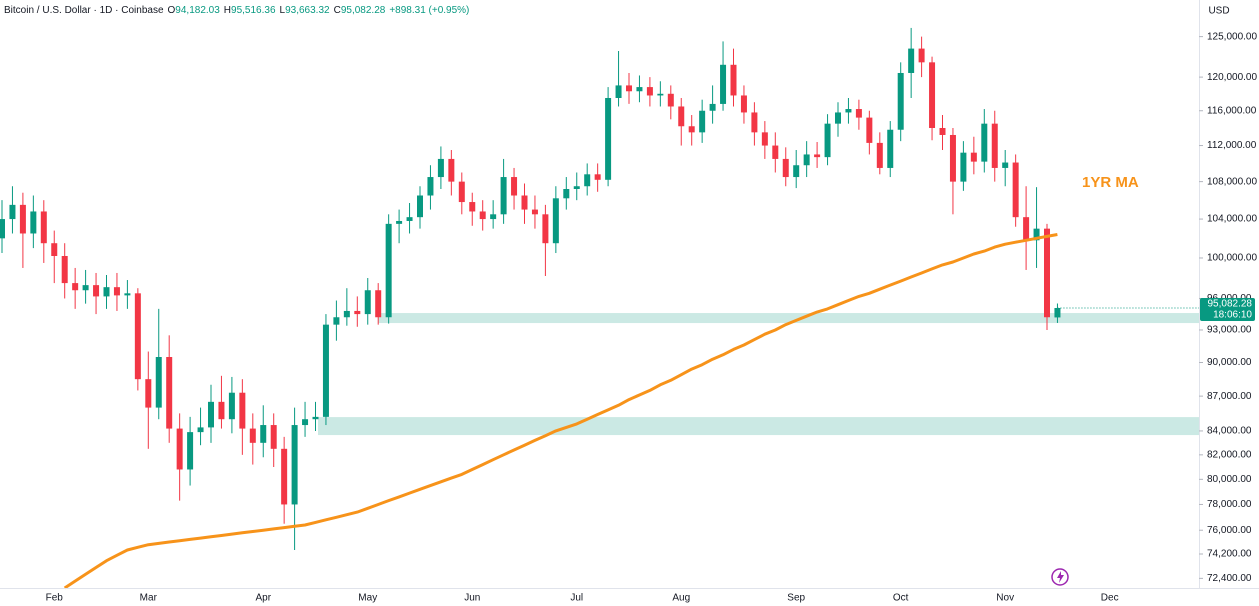 Image resolution: width=1259 pixels, height=606 pixels. Describe the element at coordinates (1229, 396) in the screenshot. I see `y-tick-label: 87,000.00` at that location.